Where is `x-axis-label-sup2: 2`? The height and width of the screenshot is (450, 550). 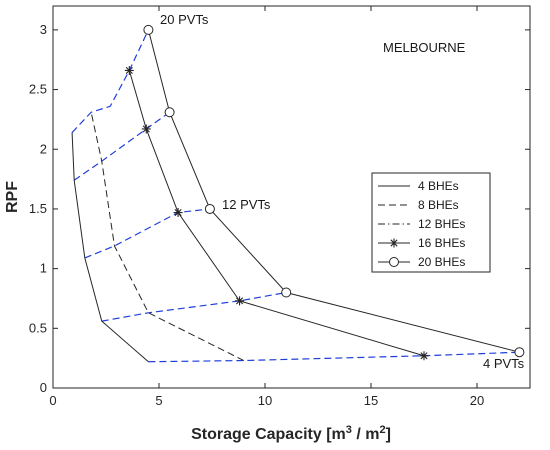 x-axis-label-sup2: 2 is located at coordinates (382, 430).